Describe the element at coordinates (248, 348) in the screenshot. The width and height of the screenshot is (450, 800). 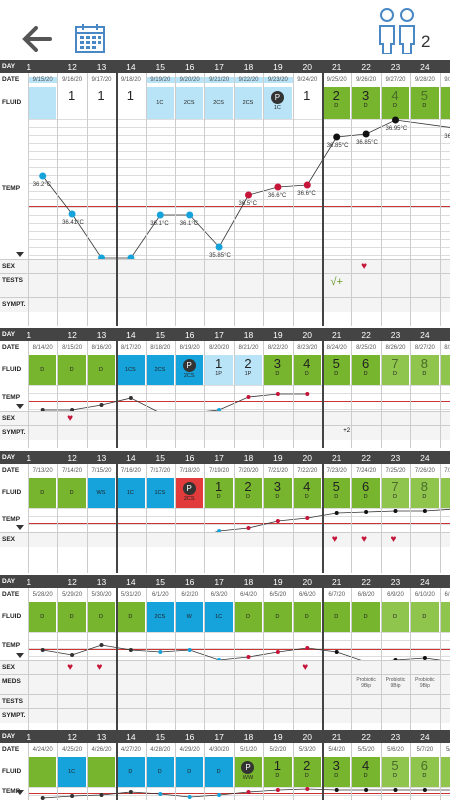
I see `date-cell: 8/21/20` at that location.